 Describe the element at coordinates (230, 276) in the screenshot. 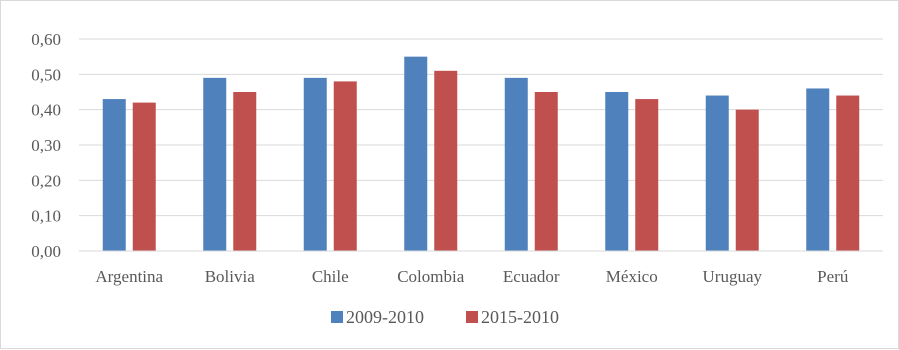

I see `x-category-label: Bolivia` at that location.